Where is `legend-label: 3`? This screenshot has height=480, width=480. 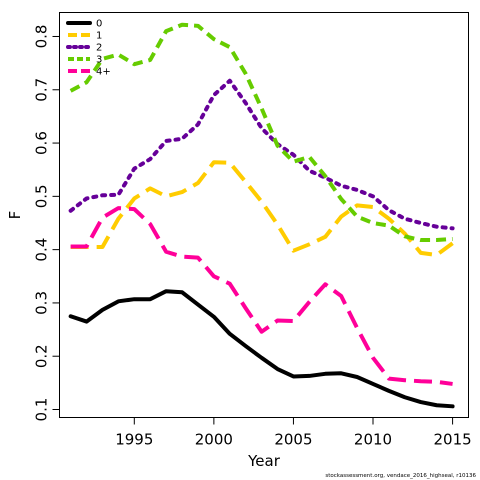
legend-label: 3 is located at coordinates (99, 60).